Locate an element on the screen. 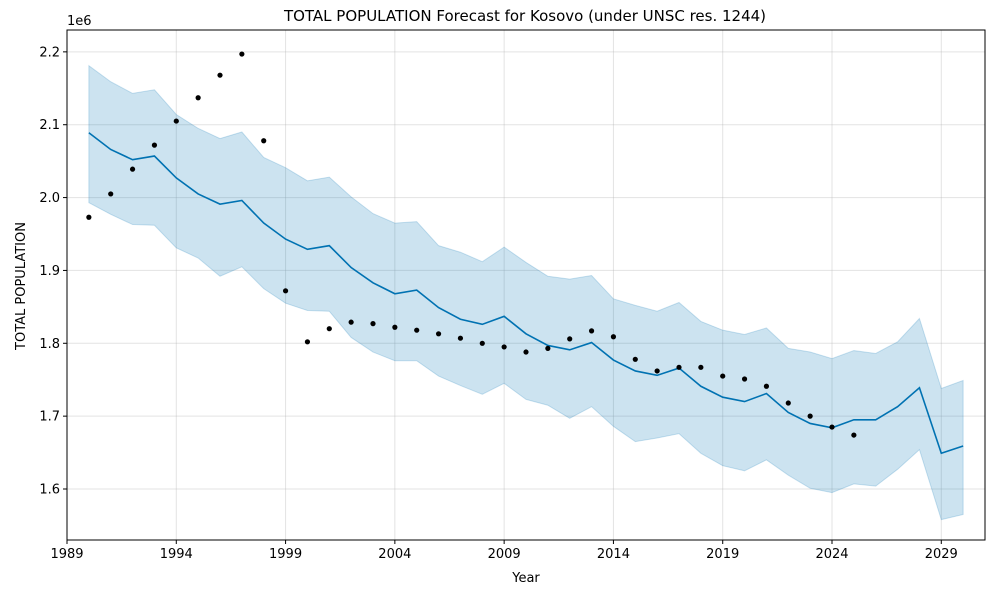 This screenshot has height=600, width=1000. y-tick-label: 1.8 is located at coordinates (49, 344).